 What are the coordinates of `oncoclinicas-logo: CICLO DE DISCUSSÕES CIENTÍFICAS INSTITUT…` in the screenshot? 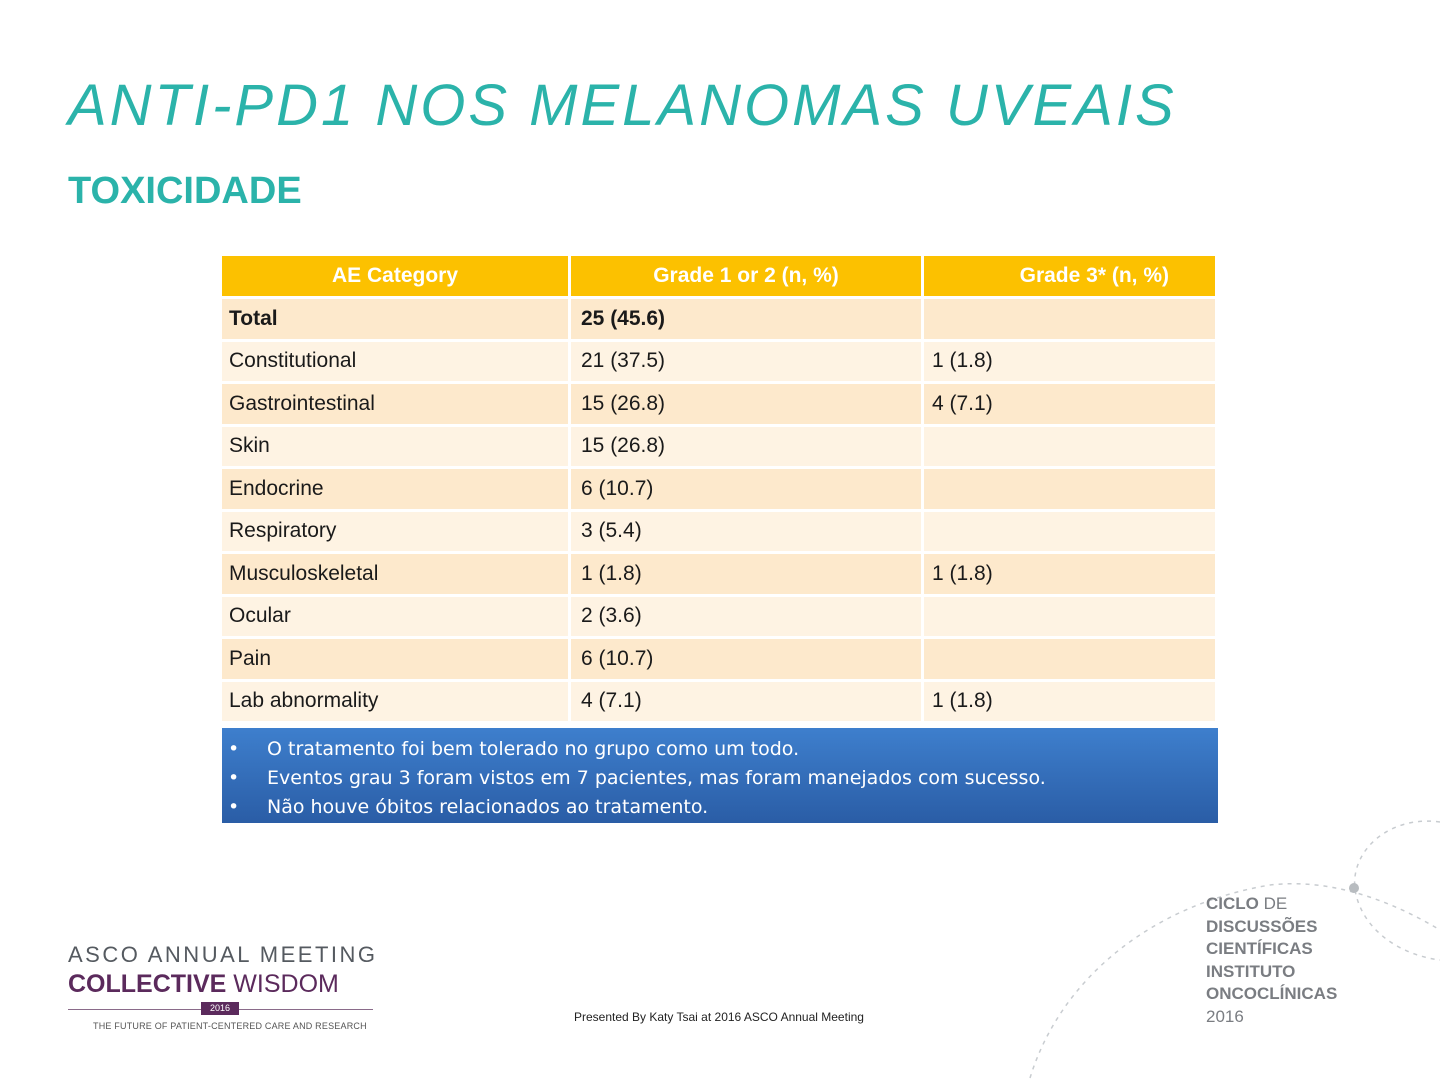 It's located at (1271, 960).